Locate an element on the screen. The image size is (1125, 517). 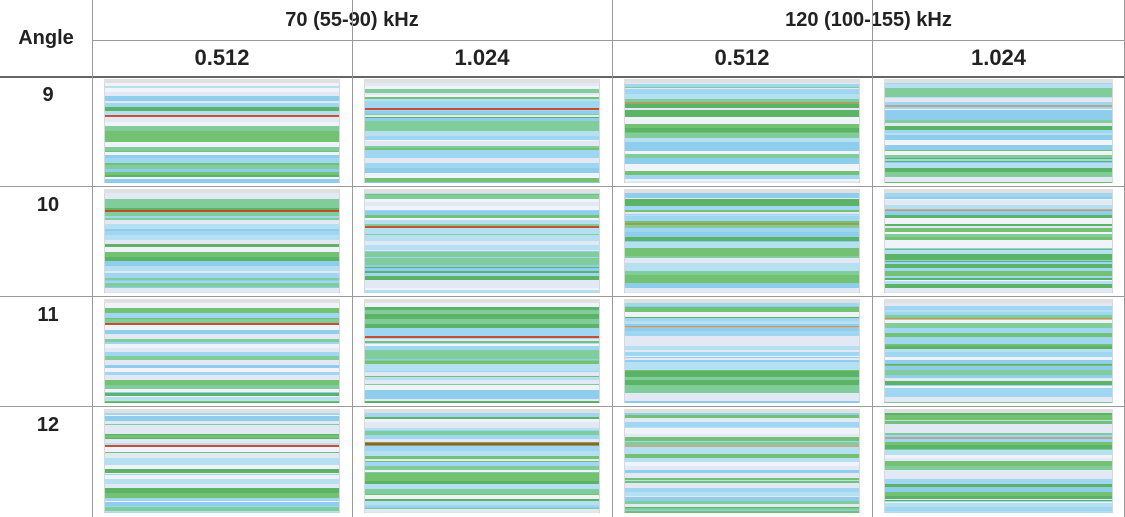
rule is located at coordinates (562, 186).